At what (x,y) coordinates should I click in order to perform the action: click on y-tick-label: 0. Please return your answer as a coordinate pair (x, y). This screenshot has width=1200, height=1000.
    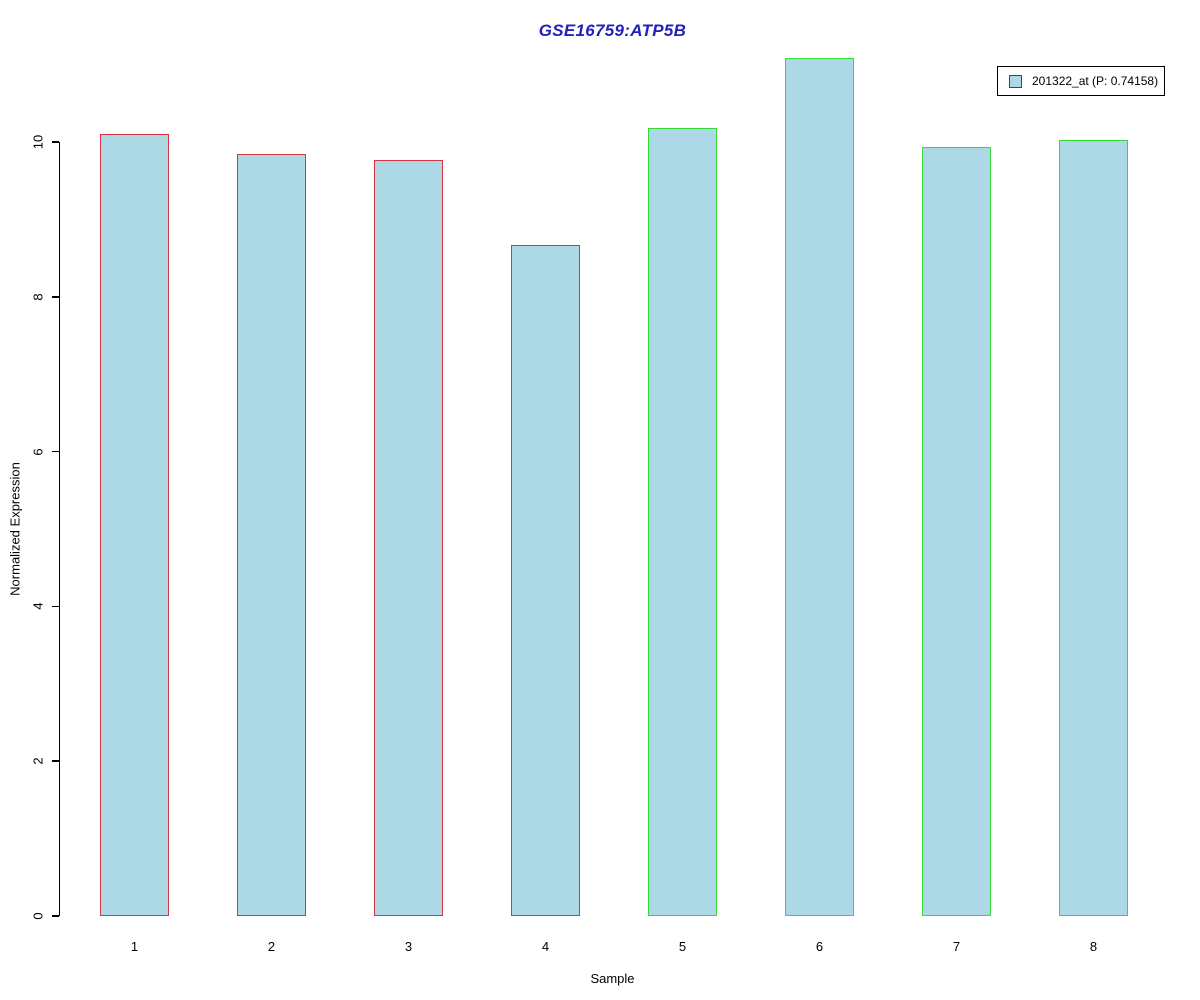
    Looking at the image, I should click on (38, 916).